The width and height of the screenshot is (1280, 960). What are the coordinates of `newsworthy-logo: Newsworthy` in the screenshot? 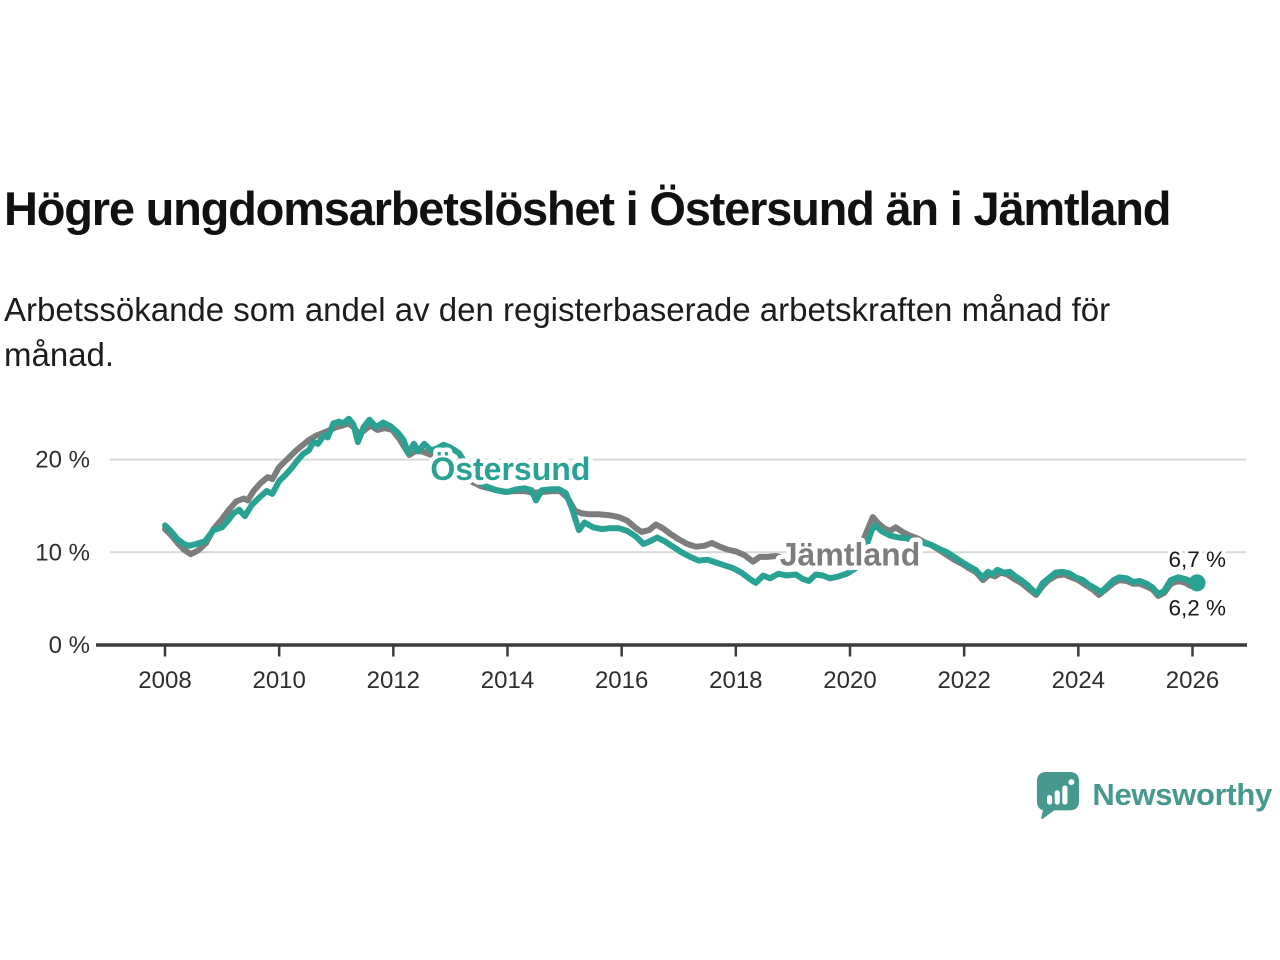 It's located at (1153, 795).